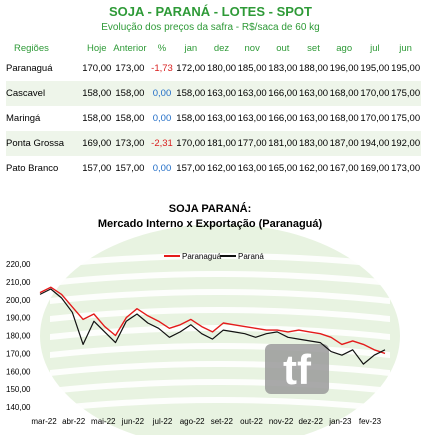 The height and width of the screenshot is (435, 421). Describe the element at coordinates (23, 118) in the screenshot. I see `cell-region: Maringá` at that location.